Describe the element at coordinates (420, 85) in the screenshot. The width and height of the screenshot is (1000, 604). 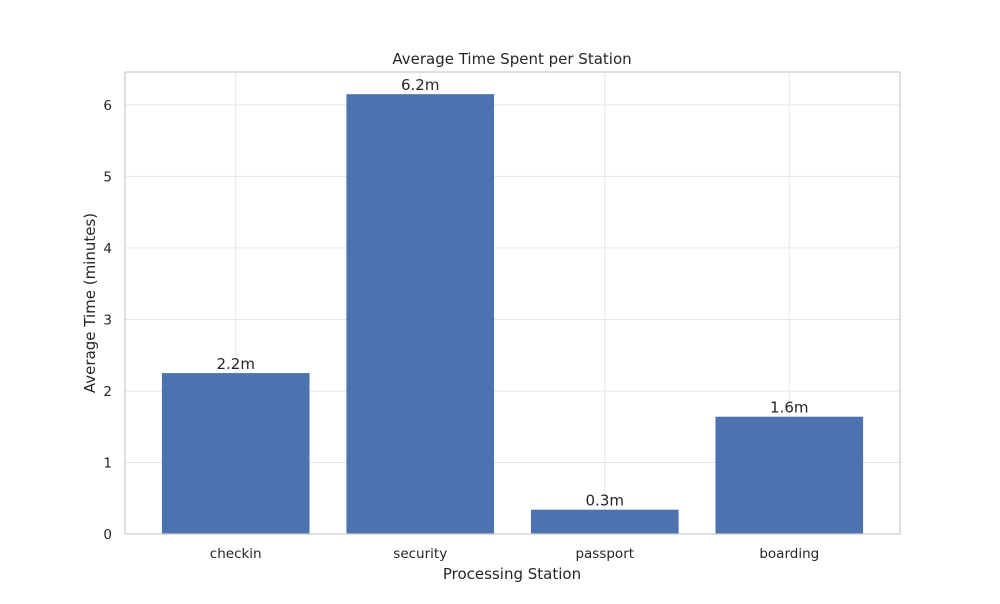
I see `data-label-security: 6.2m` at that location.